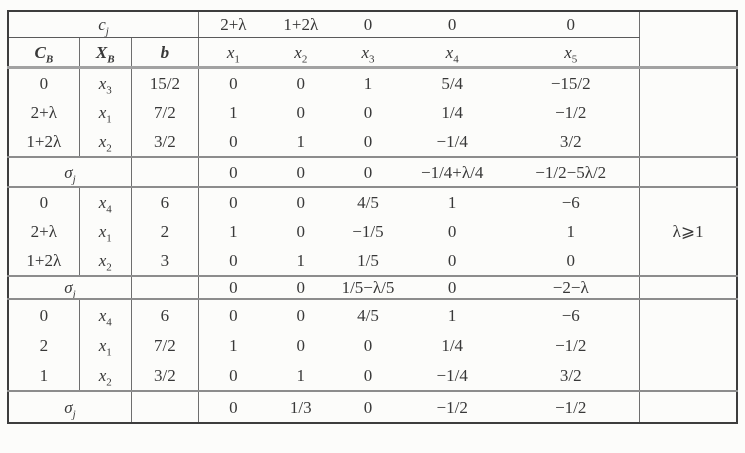  I want to click on tableau-row: 1 x2 3/2 0 1 0 −1/4 3/2, so click(372, 376).